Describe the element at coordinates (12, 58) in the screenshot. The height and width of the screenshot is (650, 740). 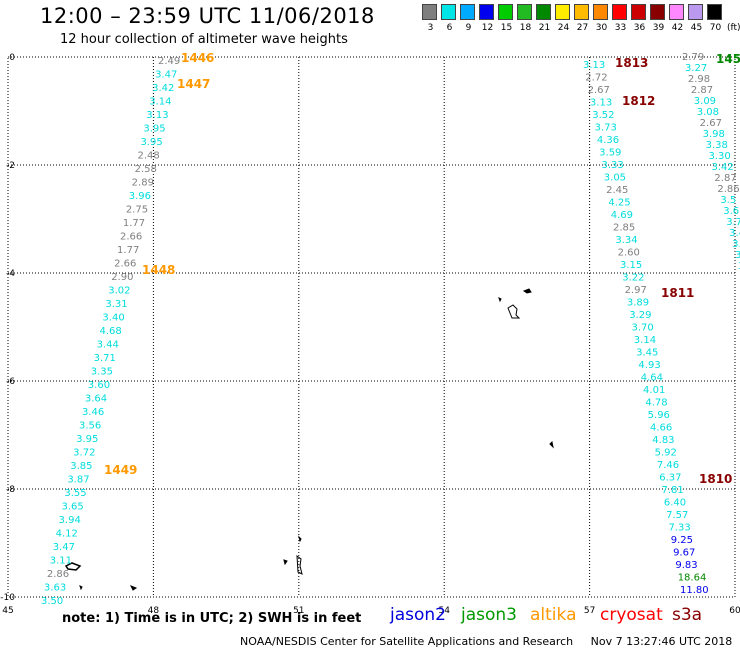
I see `latitude-tick-label: 0` at that location.